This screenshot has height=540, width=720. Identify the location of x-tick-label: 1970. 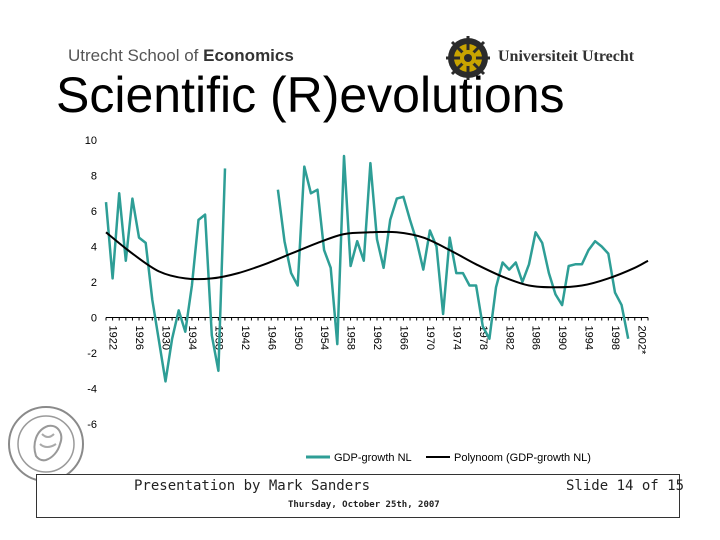
(430, 338).